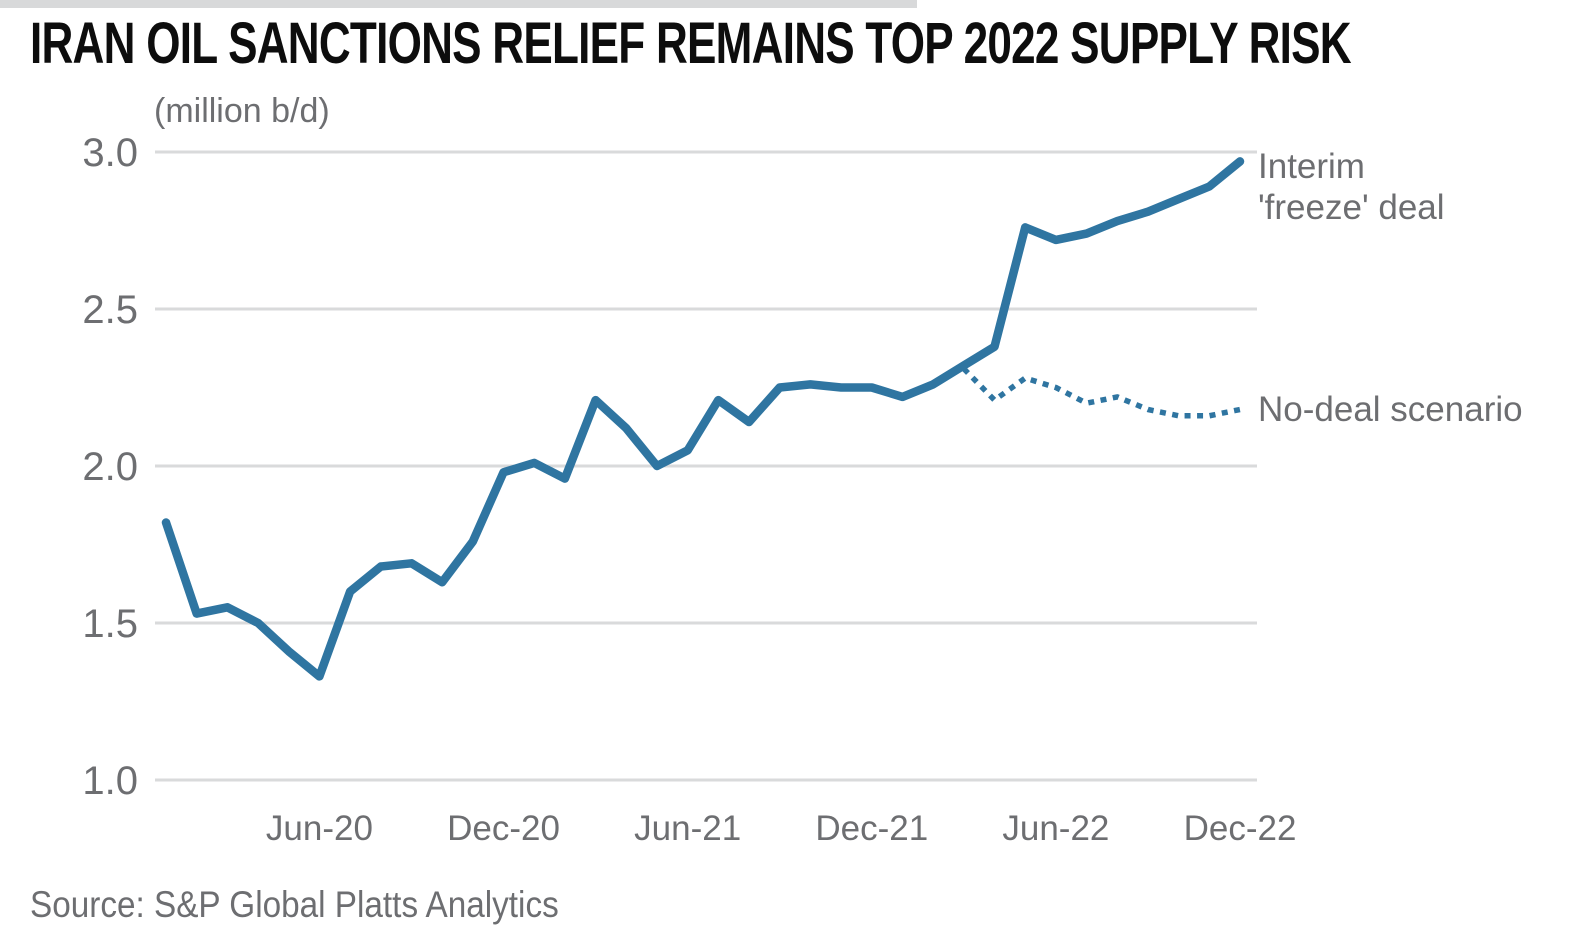 Image resolution: width=1584 pixels, height=950 pixels. I want to click on x-axis-tick-label: Jun-20, so click(319, 828).